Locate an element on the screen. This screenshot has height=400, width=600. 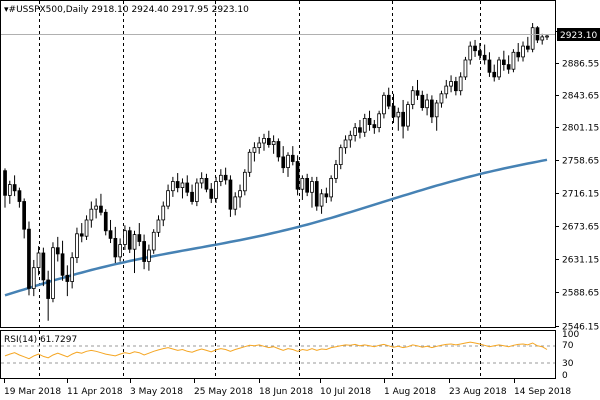
date-tick-label: 3 May 2018 is located at coordinates (156, 392).